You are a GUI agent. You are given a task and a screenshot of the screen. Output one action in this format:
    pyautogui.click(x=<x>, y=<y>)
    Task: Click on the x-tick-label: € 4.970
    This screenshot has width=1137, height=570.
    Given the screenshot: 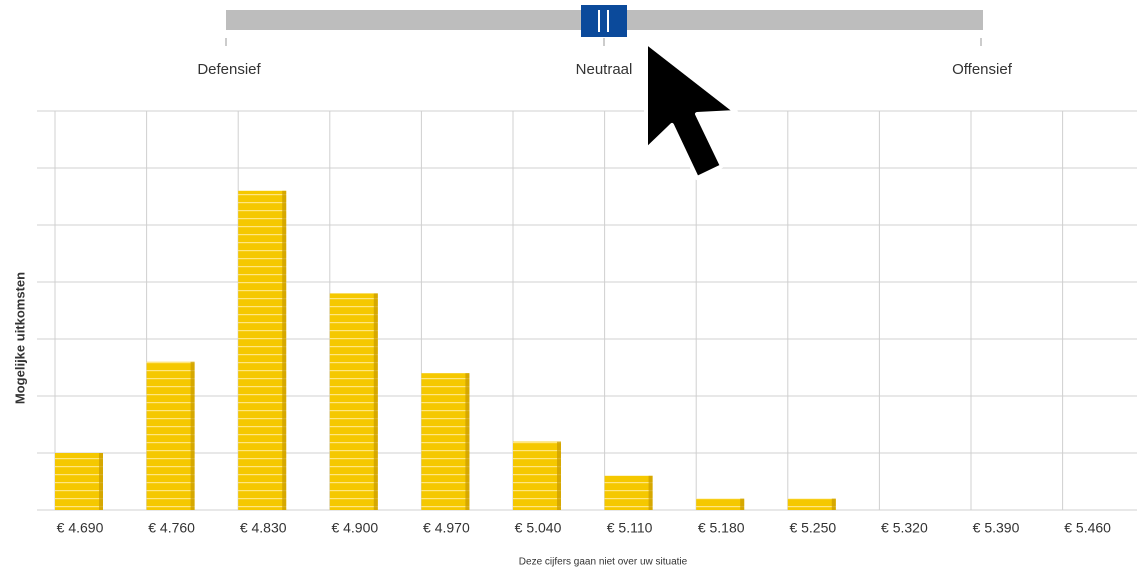 What is the action you would take?
    pyautogui.click(x=446, y=528)
    